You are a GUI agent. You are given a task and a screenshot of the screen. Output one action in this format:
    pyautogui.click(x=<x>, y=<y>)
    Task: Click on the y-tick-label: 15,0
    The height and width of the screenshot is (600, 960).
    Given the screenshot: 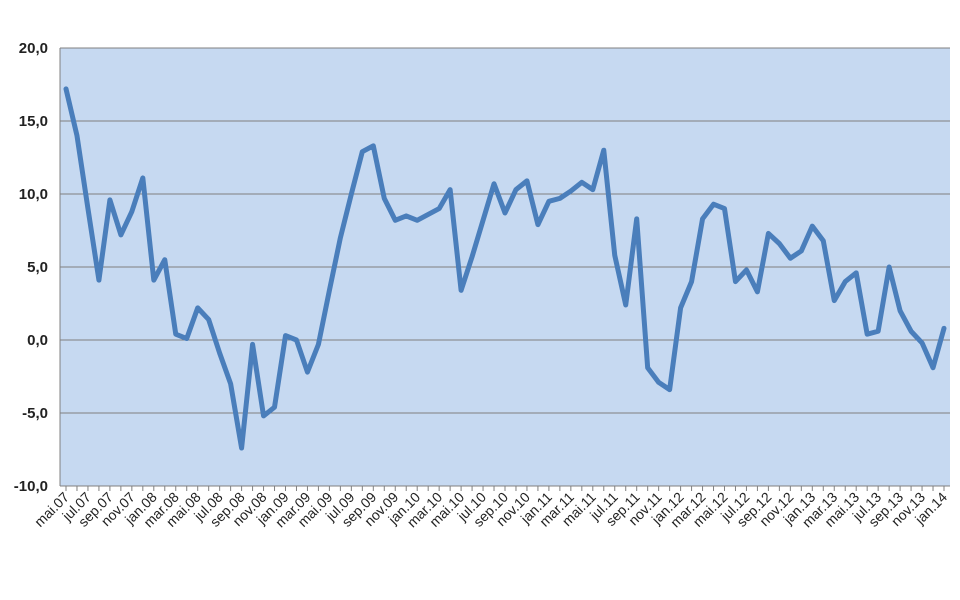 What is the action you would take?
    pyautogui.click(x=33, y=121)
    